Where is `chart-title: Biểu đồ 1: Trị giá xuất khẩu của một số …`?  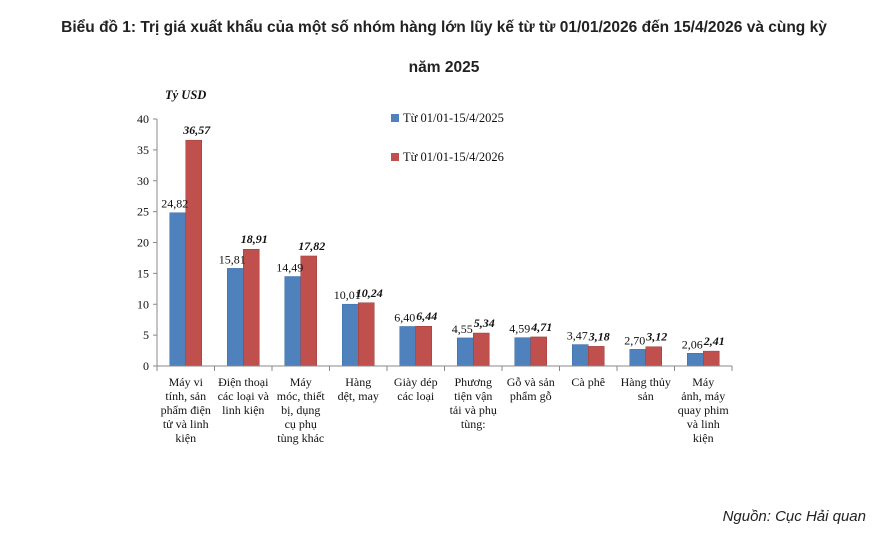 chart-title: Biểu đồ 1: Trị giá xuất khẩu của một số … is located at coordinates (444, 48).